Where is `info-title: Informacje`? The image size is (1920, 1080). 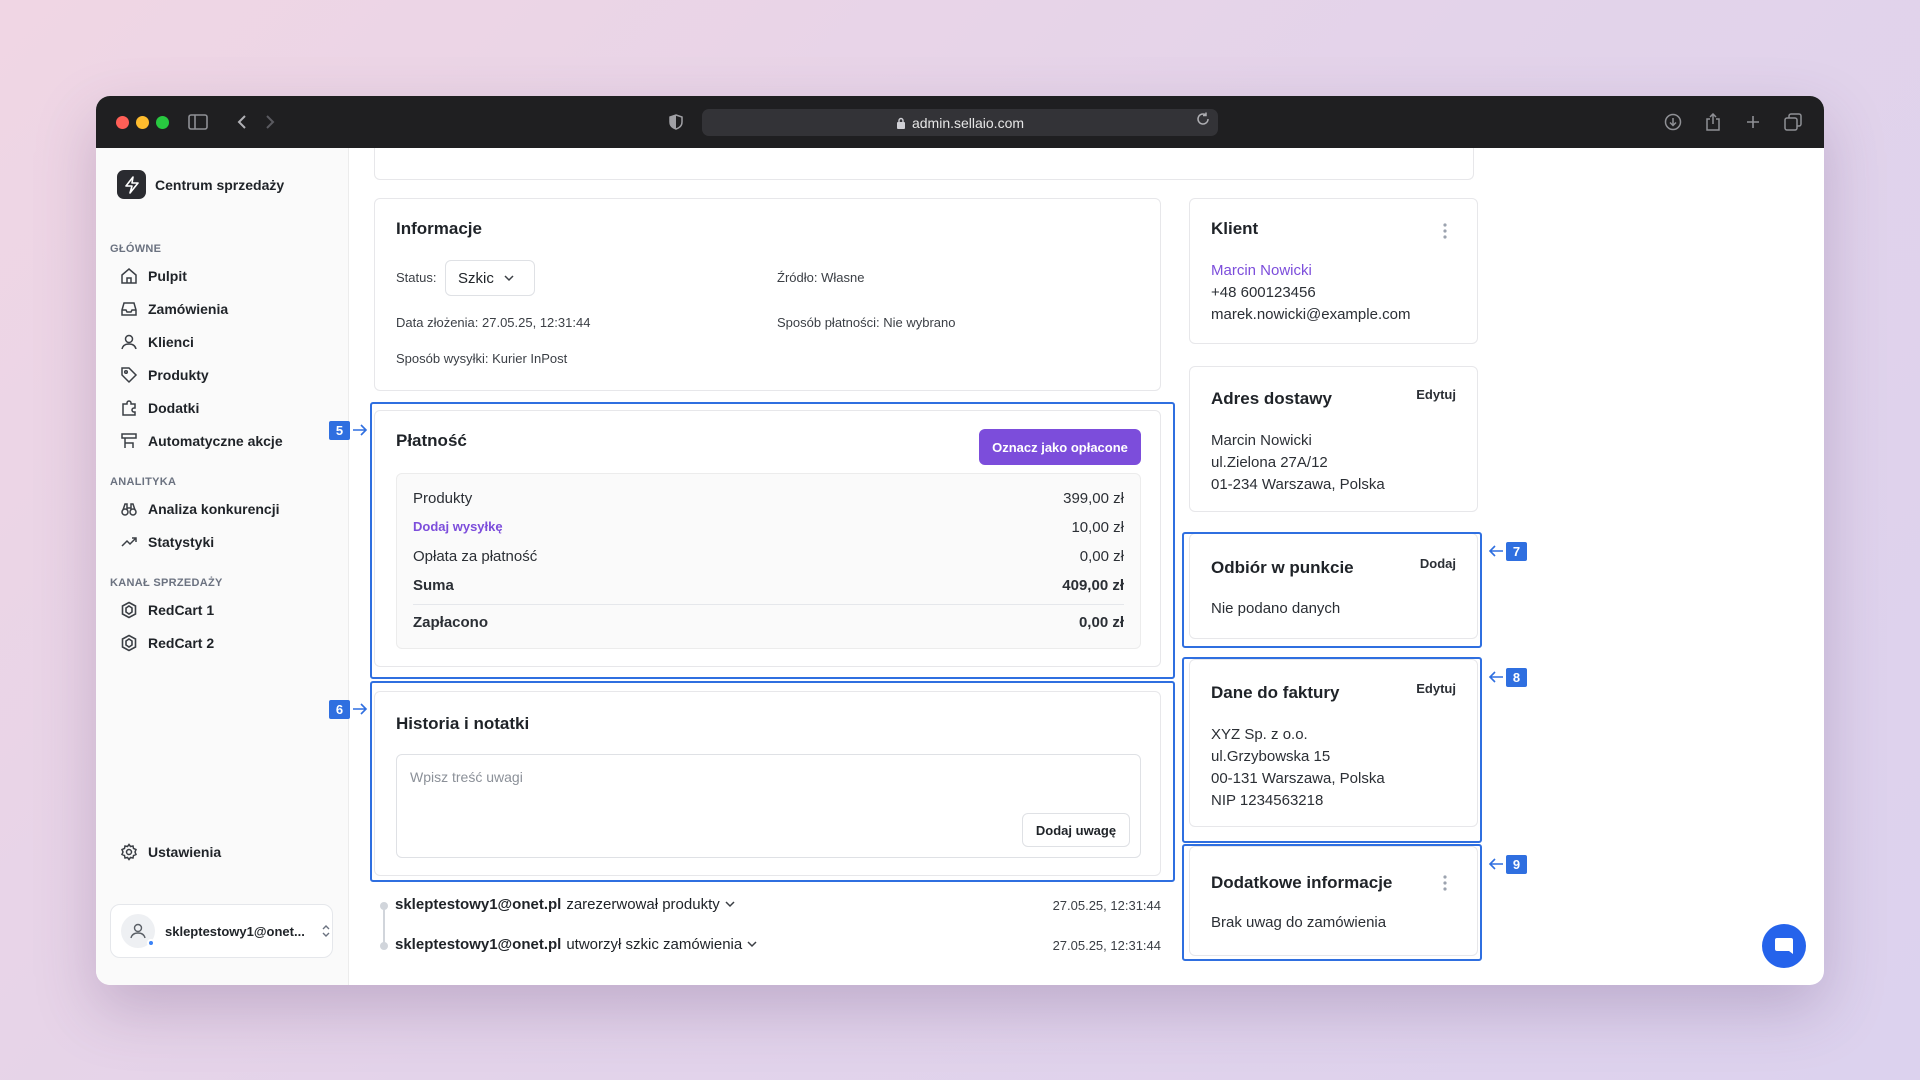 info-title: Informacje is located at coordinates (439, 228).